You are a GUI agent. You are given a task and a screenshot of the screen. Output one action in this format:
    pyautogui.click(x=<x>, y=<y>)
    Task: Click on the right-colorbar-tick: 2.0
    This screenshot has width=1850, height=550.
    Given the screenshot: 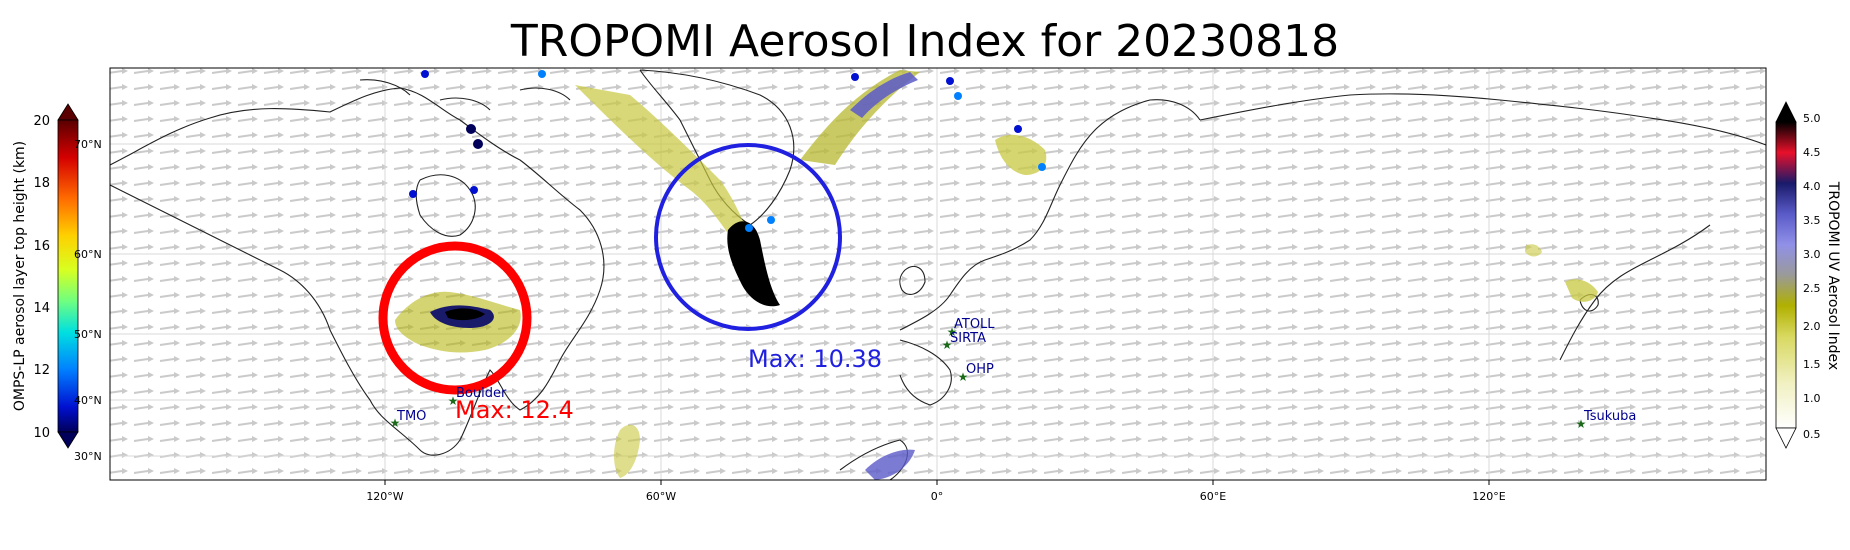 What is the action you would take?
    pyautogui.click(x=1812, y=326)
    